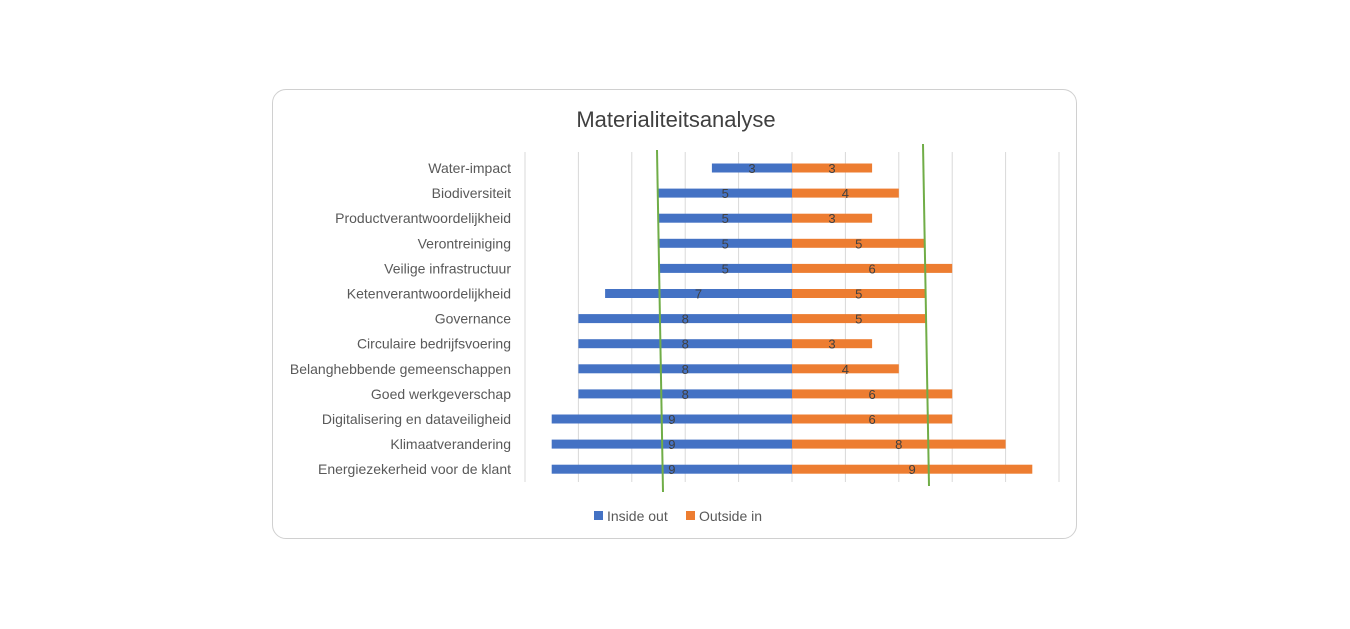 The width and height of the screenshot is (1350, 629). I want to click on threshold-line-right, so click(926, 315).